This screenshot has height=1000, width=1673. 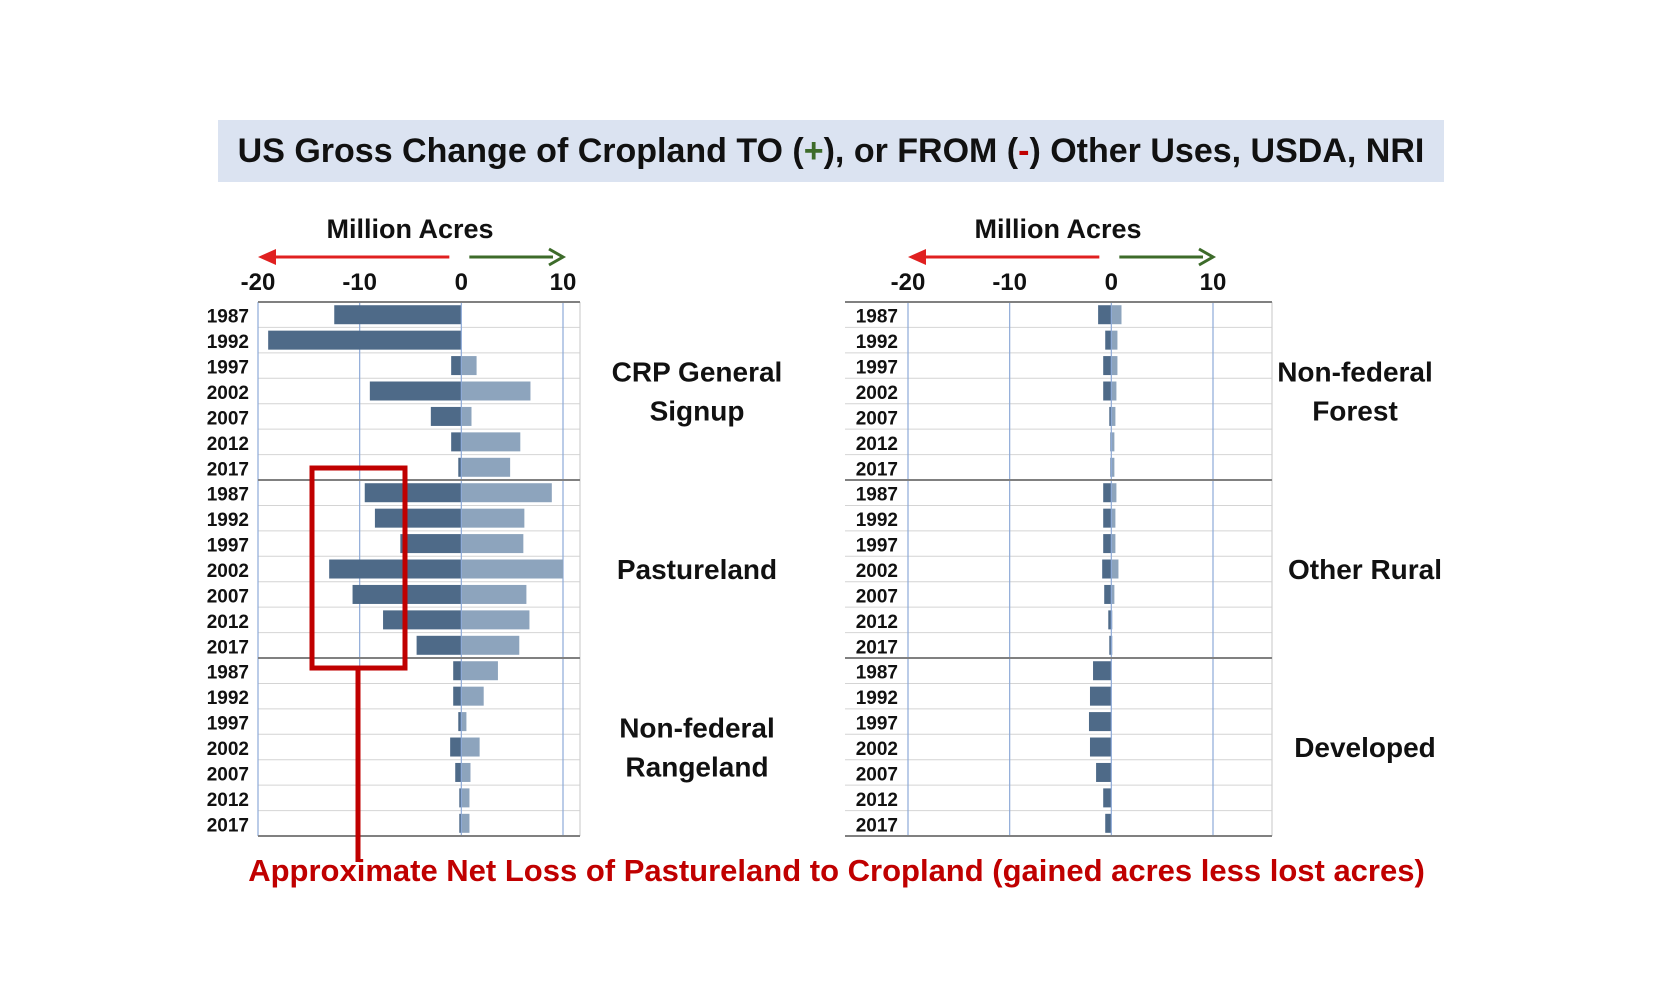 What do you see at coordinates (1213, 282) in the screenshot?
I see `x-tick-label: 10` at bounding box center [1213, 282].